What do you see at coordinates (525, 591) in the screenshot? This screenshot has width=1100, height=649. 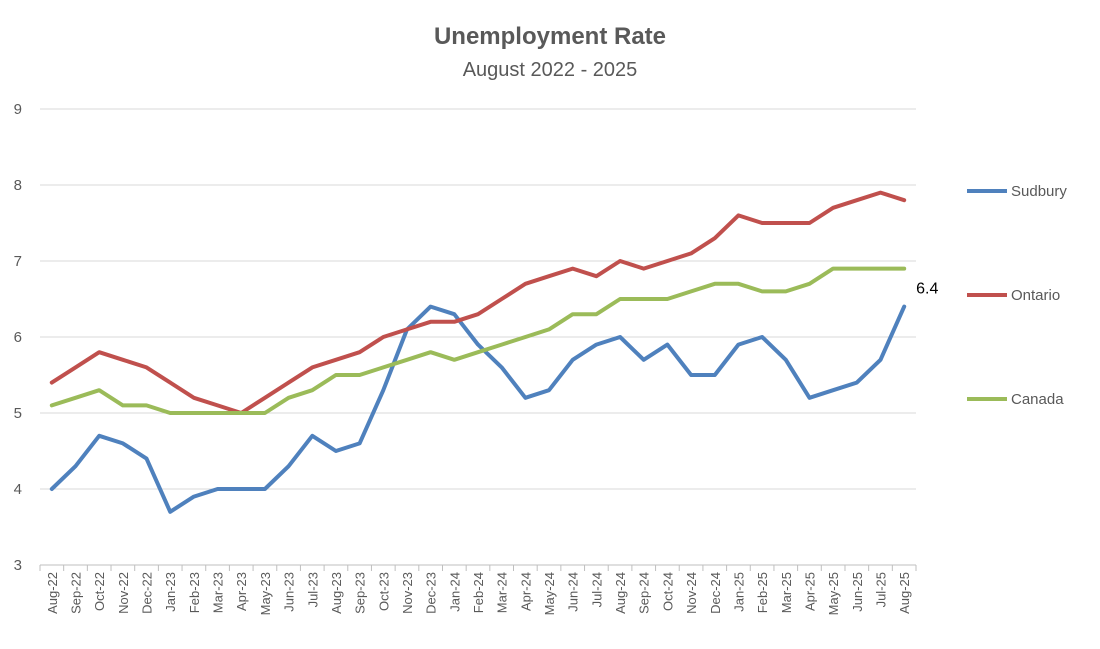 I see `x-tick-label: Apr-24` at bounding box center [525, 591].